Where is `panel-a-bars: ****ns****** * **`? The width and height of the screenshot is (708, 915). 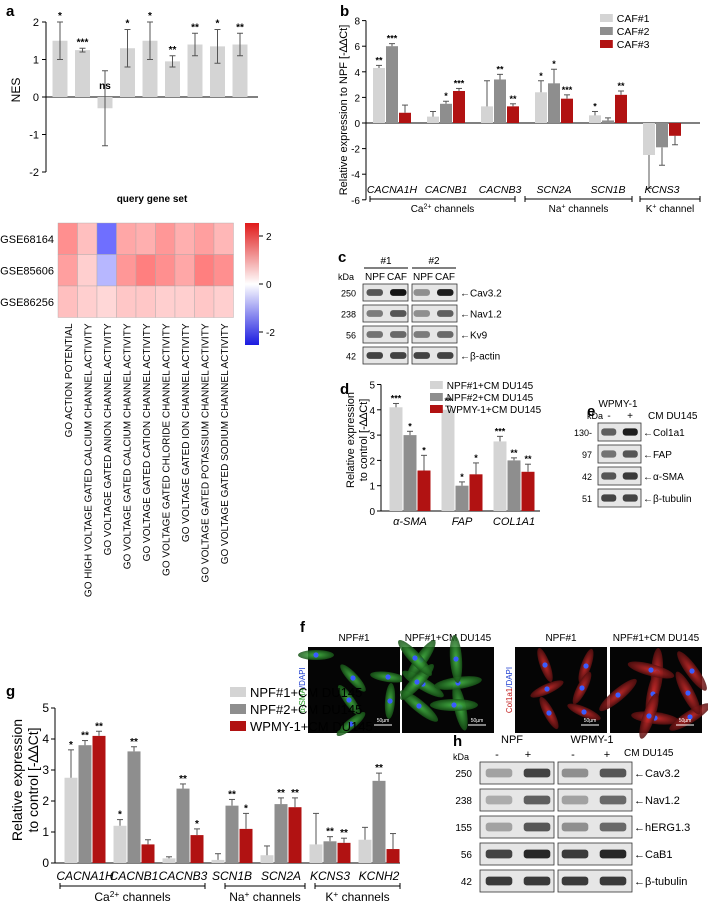
panel-a-bars: ****ns****** * ** is located at coordinates (150, 79).